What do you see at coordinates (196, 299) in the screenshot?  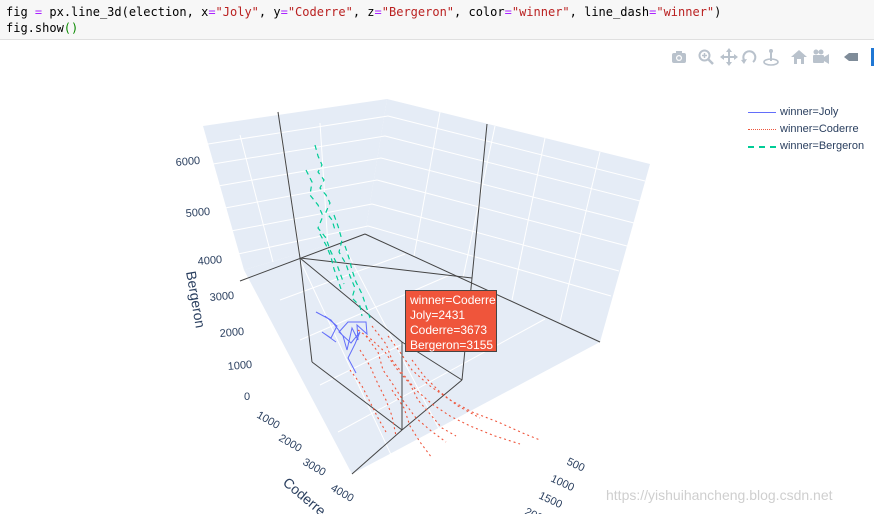 I see `axis-title-bergeron: Bergeron` at bounding box center [196, 299].